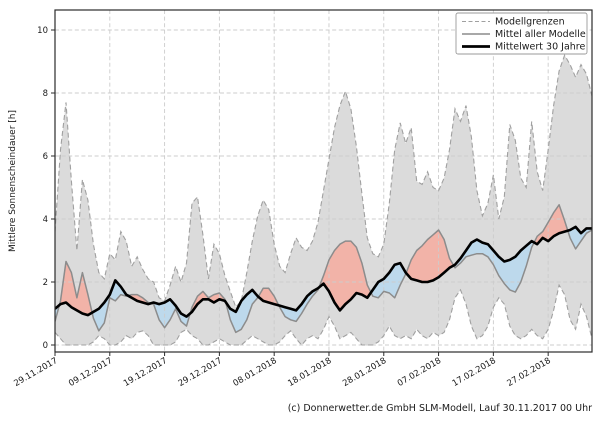 The height and width of the screenshot is (424, 600). Describe the element at coordinates (530, 22) in the screenshot. I see `legend-label: Modellgrenzen` at that location.